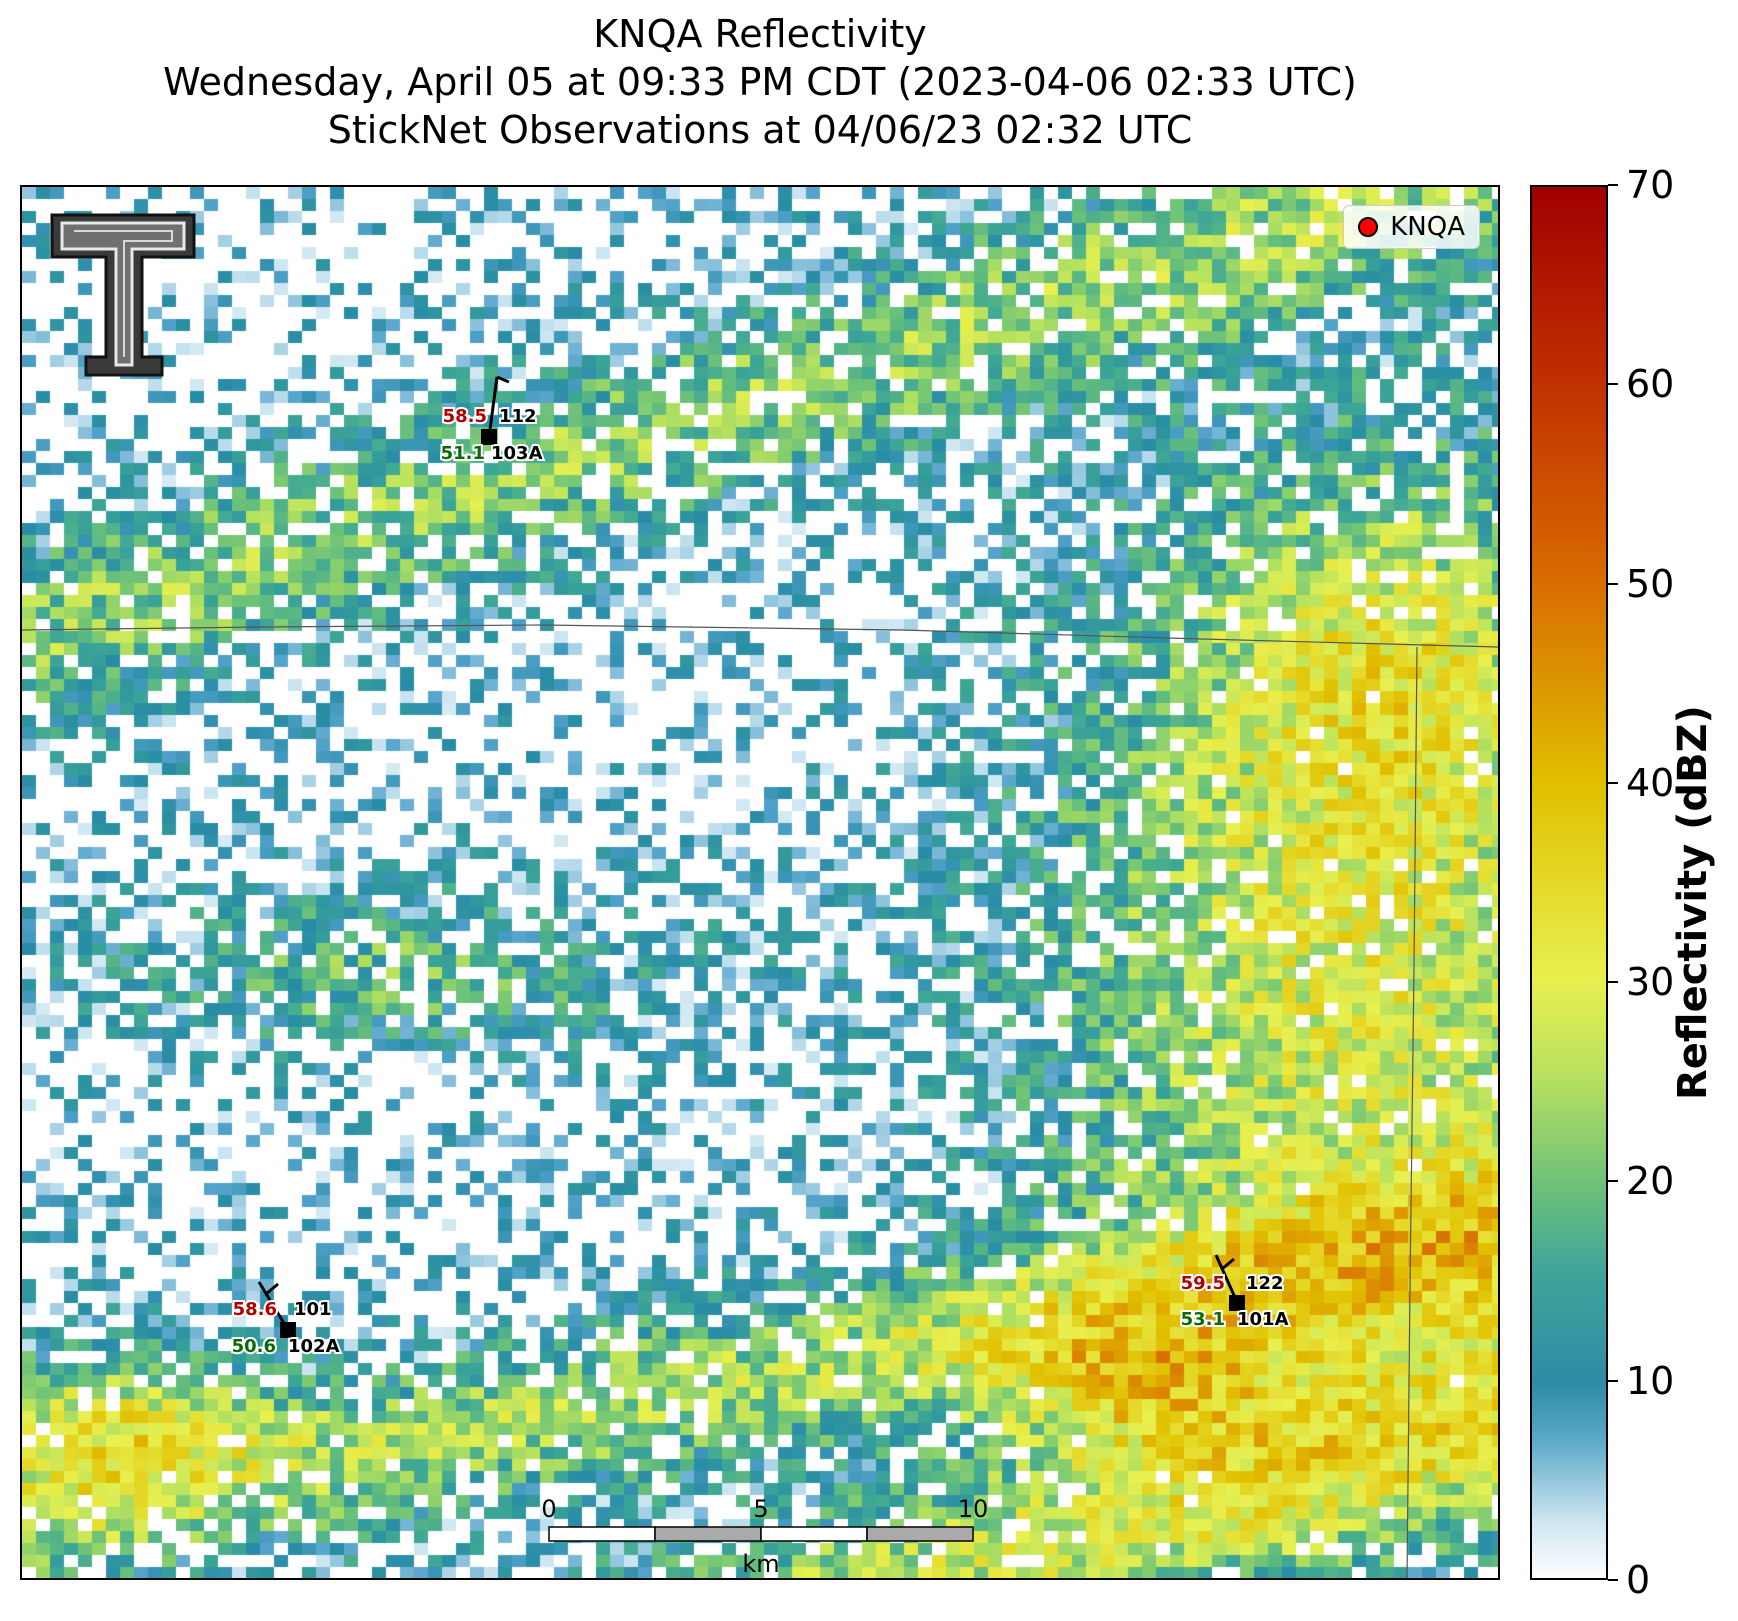 The image size is (1738, 1621). What do you see at coordinates (1235, 1293) in the screenshot?
I see `station-122: 59.5 122 53.1 101A` at bounding box center [1235, 1293].